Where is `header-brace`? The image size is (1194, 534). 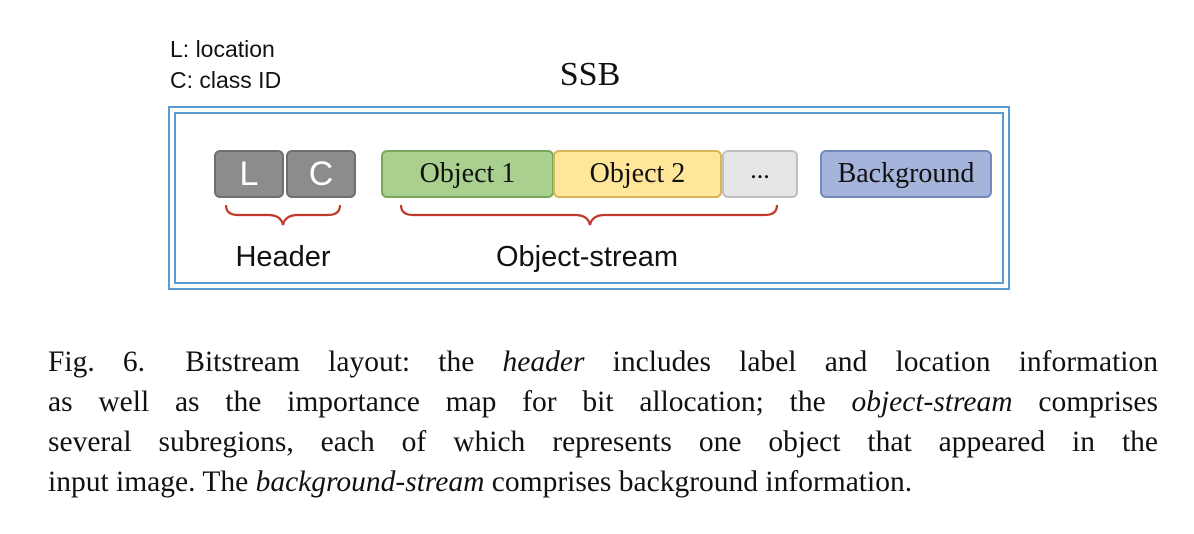
header-brace is located at coordinates (283, 215).